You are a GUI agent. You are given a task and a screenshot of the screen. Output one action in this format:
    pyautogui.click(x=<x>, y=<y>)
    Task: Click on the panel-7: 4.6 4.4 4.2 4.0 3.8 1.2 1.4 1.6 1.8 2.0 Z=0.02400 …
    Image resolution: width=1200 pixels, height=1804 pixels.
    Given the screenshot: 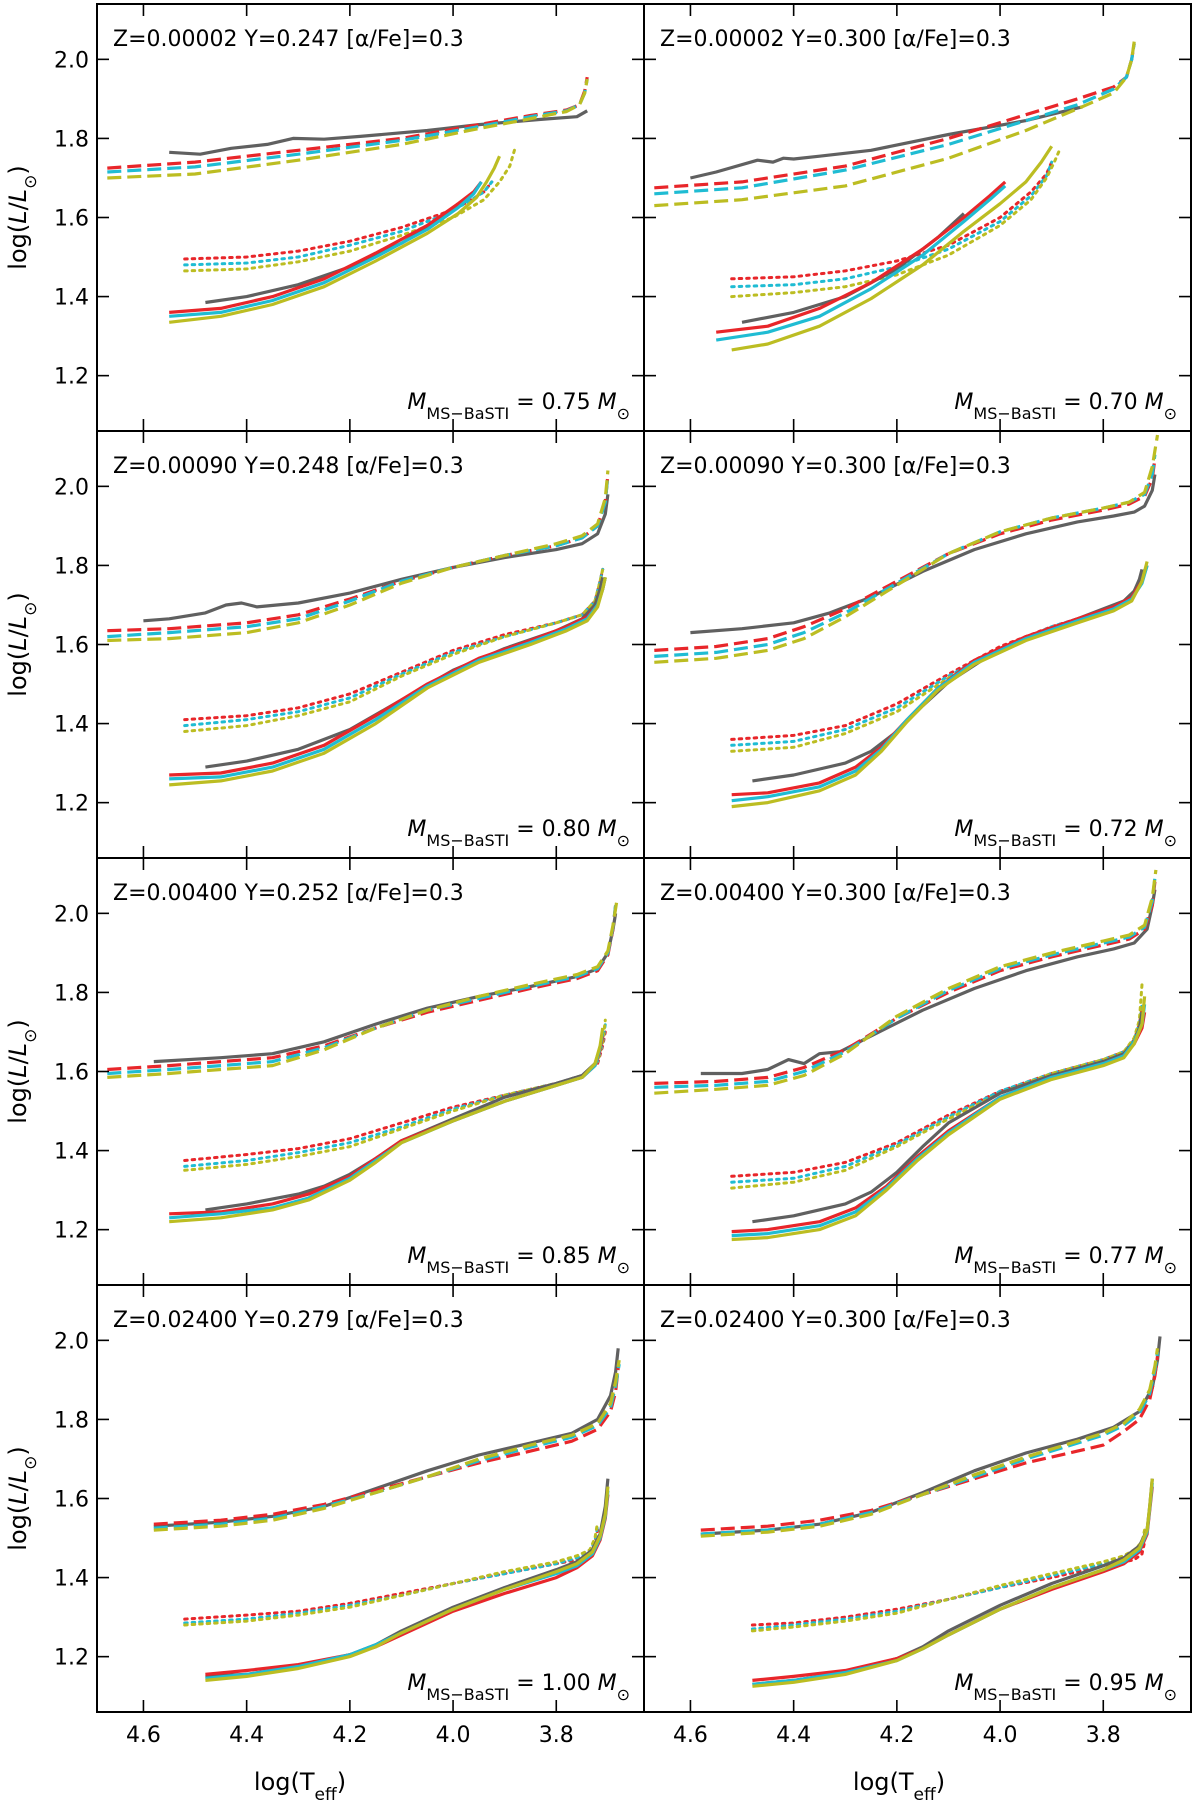 What is the action you would take?
    pyautogui.click(x=324, y=1516)
    